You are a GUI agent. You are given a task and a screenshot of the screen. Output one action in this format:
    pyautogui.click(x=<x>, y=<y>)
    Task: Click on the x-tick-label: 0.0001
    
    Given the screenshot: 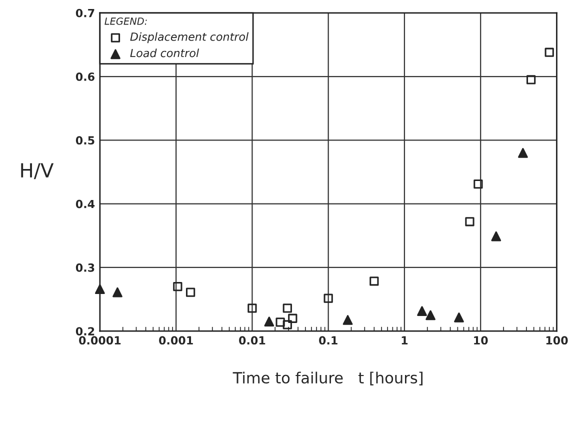 What is the action you would take?
    pyautogui.click(x=100, y=340)
    